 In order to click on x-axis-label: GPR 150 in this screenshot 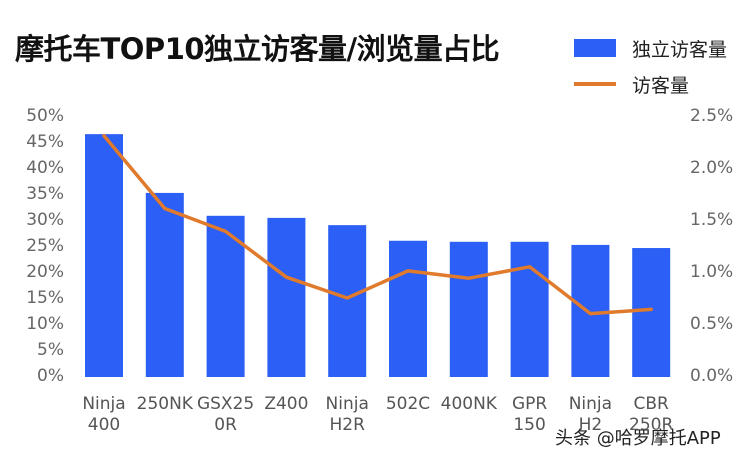, I will do `click(529, 414)`.